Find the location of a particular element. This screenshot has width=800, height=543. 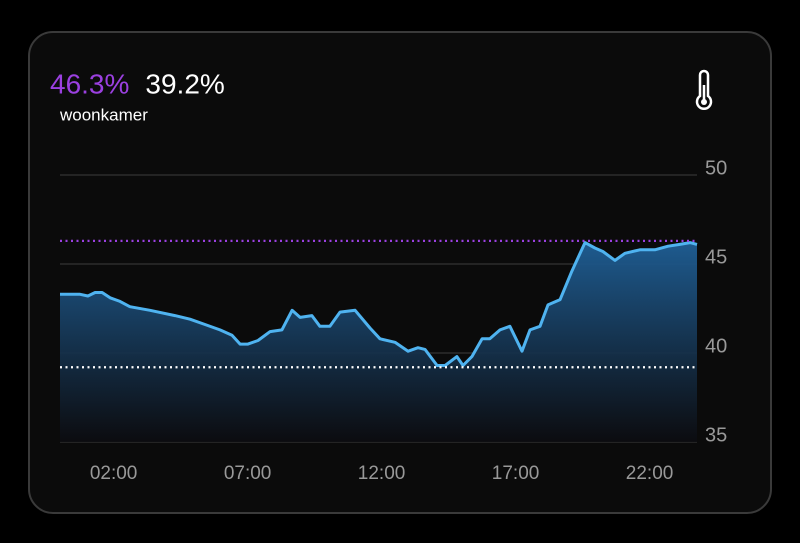

thermometer-icon is located at coordinates (704, 89).